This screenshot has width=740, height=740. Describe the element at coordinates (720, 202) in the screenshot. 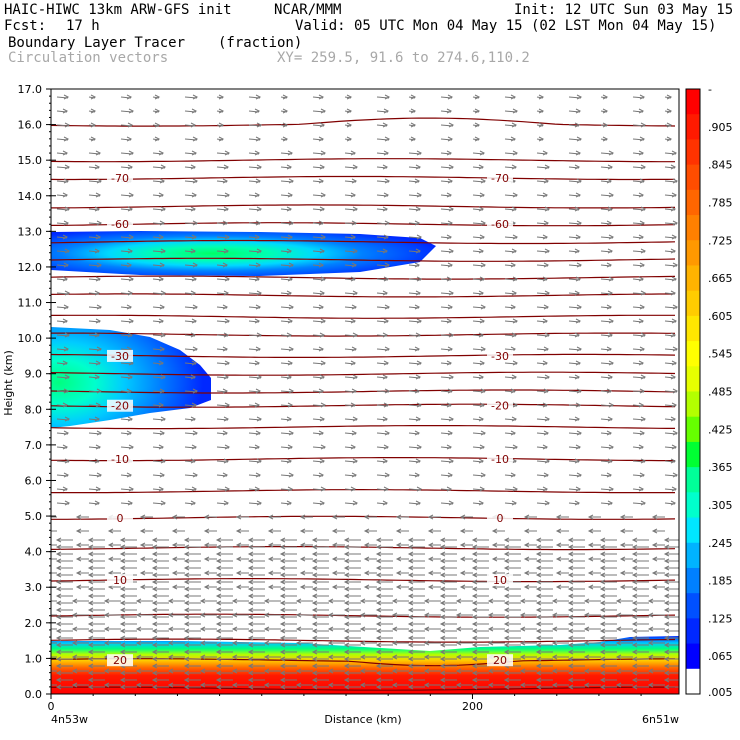

I see `colorbar-label: .785` at that location.